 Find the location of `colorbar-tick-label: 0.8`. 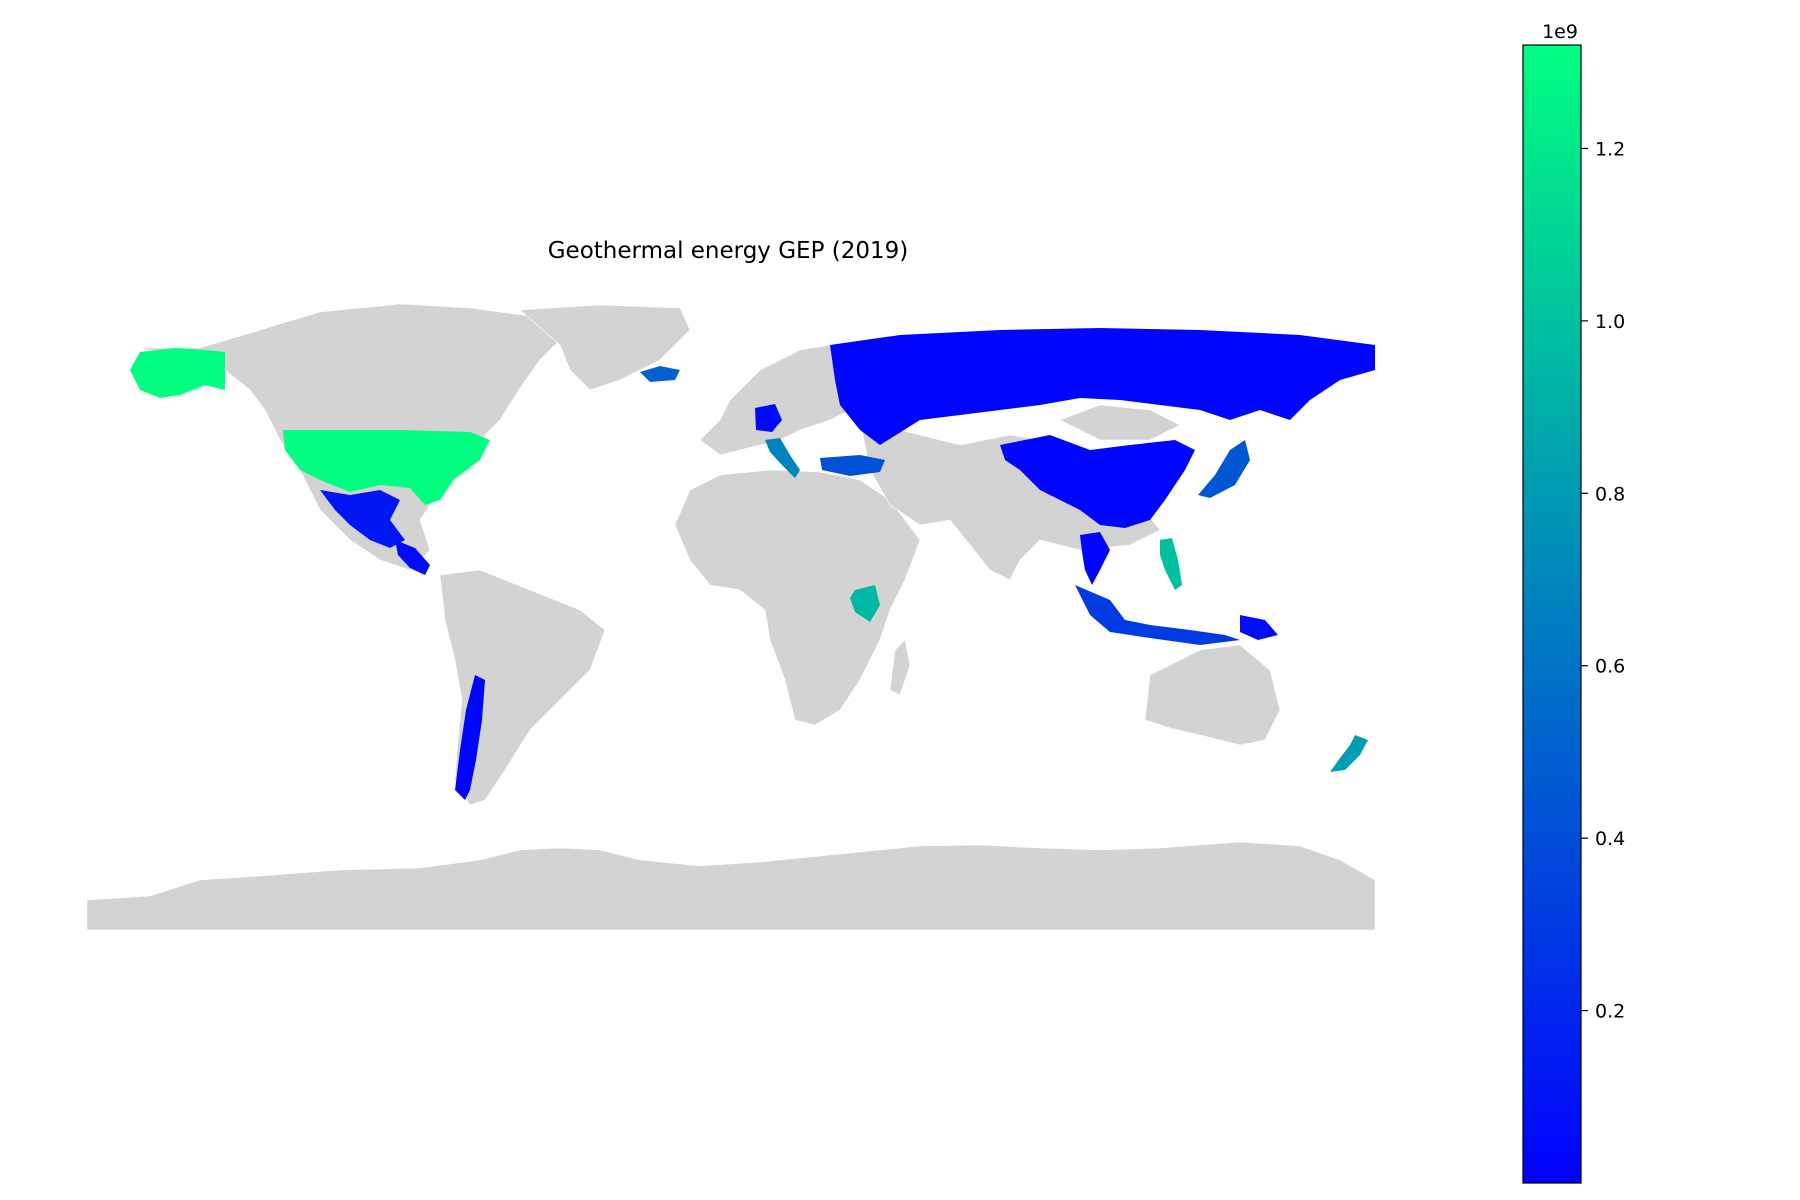

colorbar-tick-label: 0.8 is located at coordinates (1610, 494).